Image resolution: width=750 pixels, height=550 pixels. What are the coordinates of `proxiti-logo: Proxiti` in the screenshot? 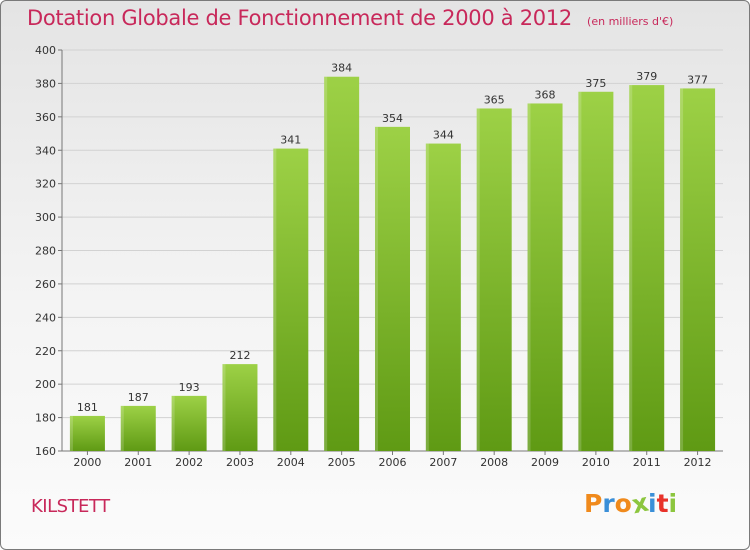 It's located at (631, 504).